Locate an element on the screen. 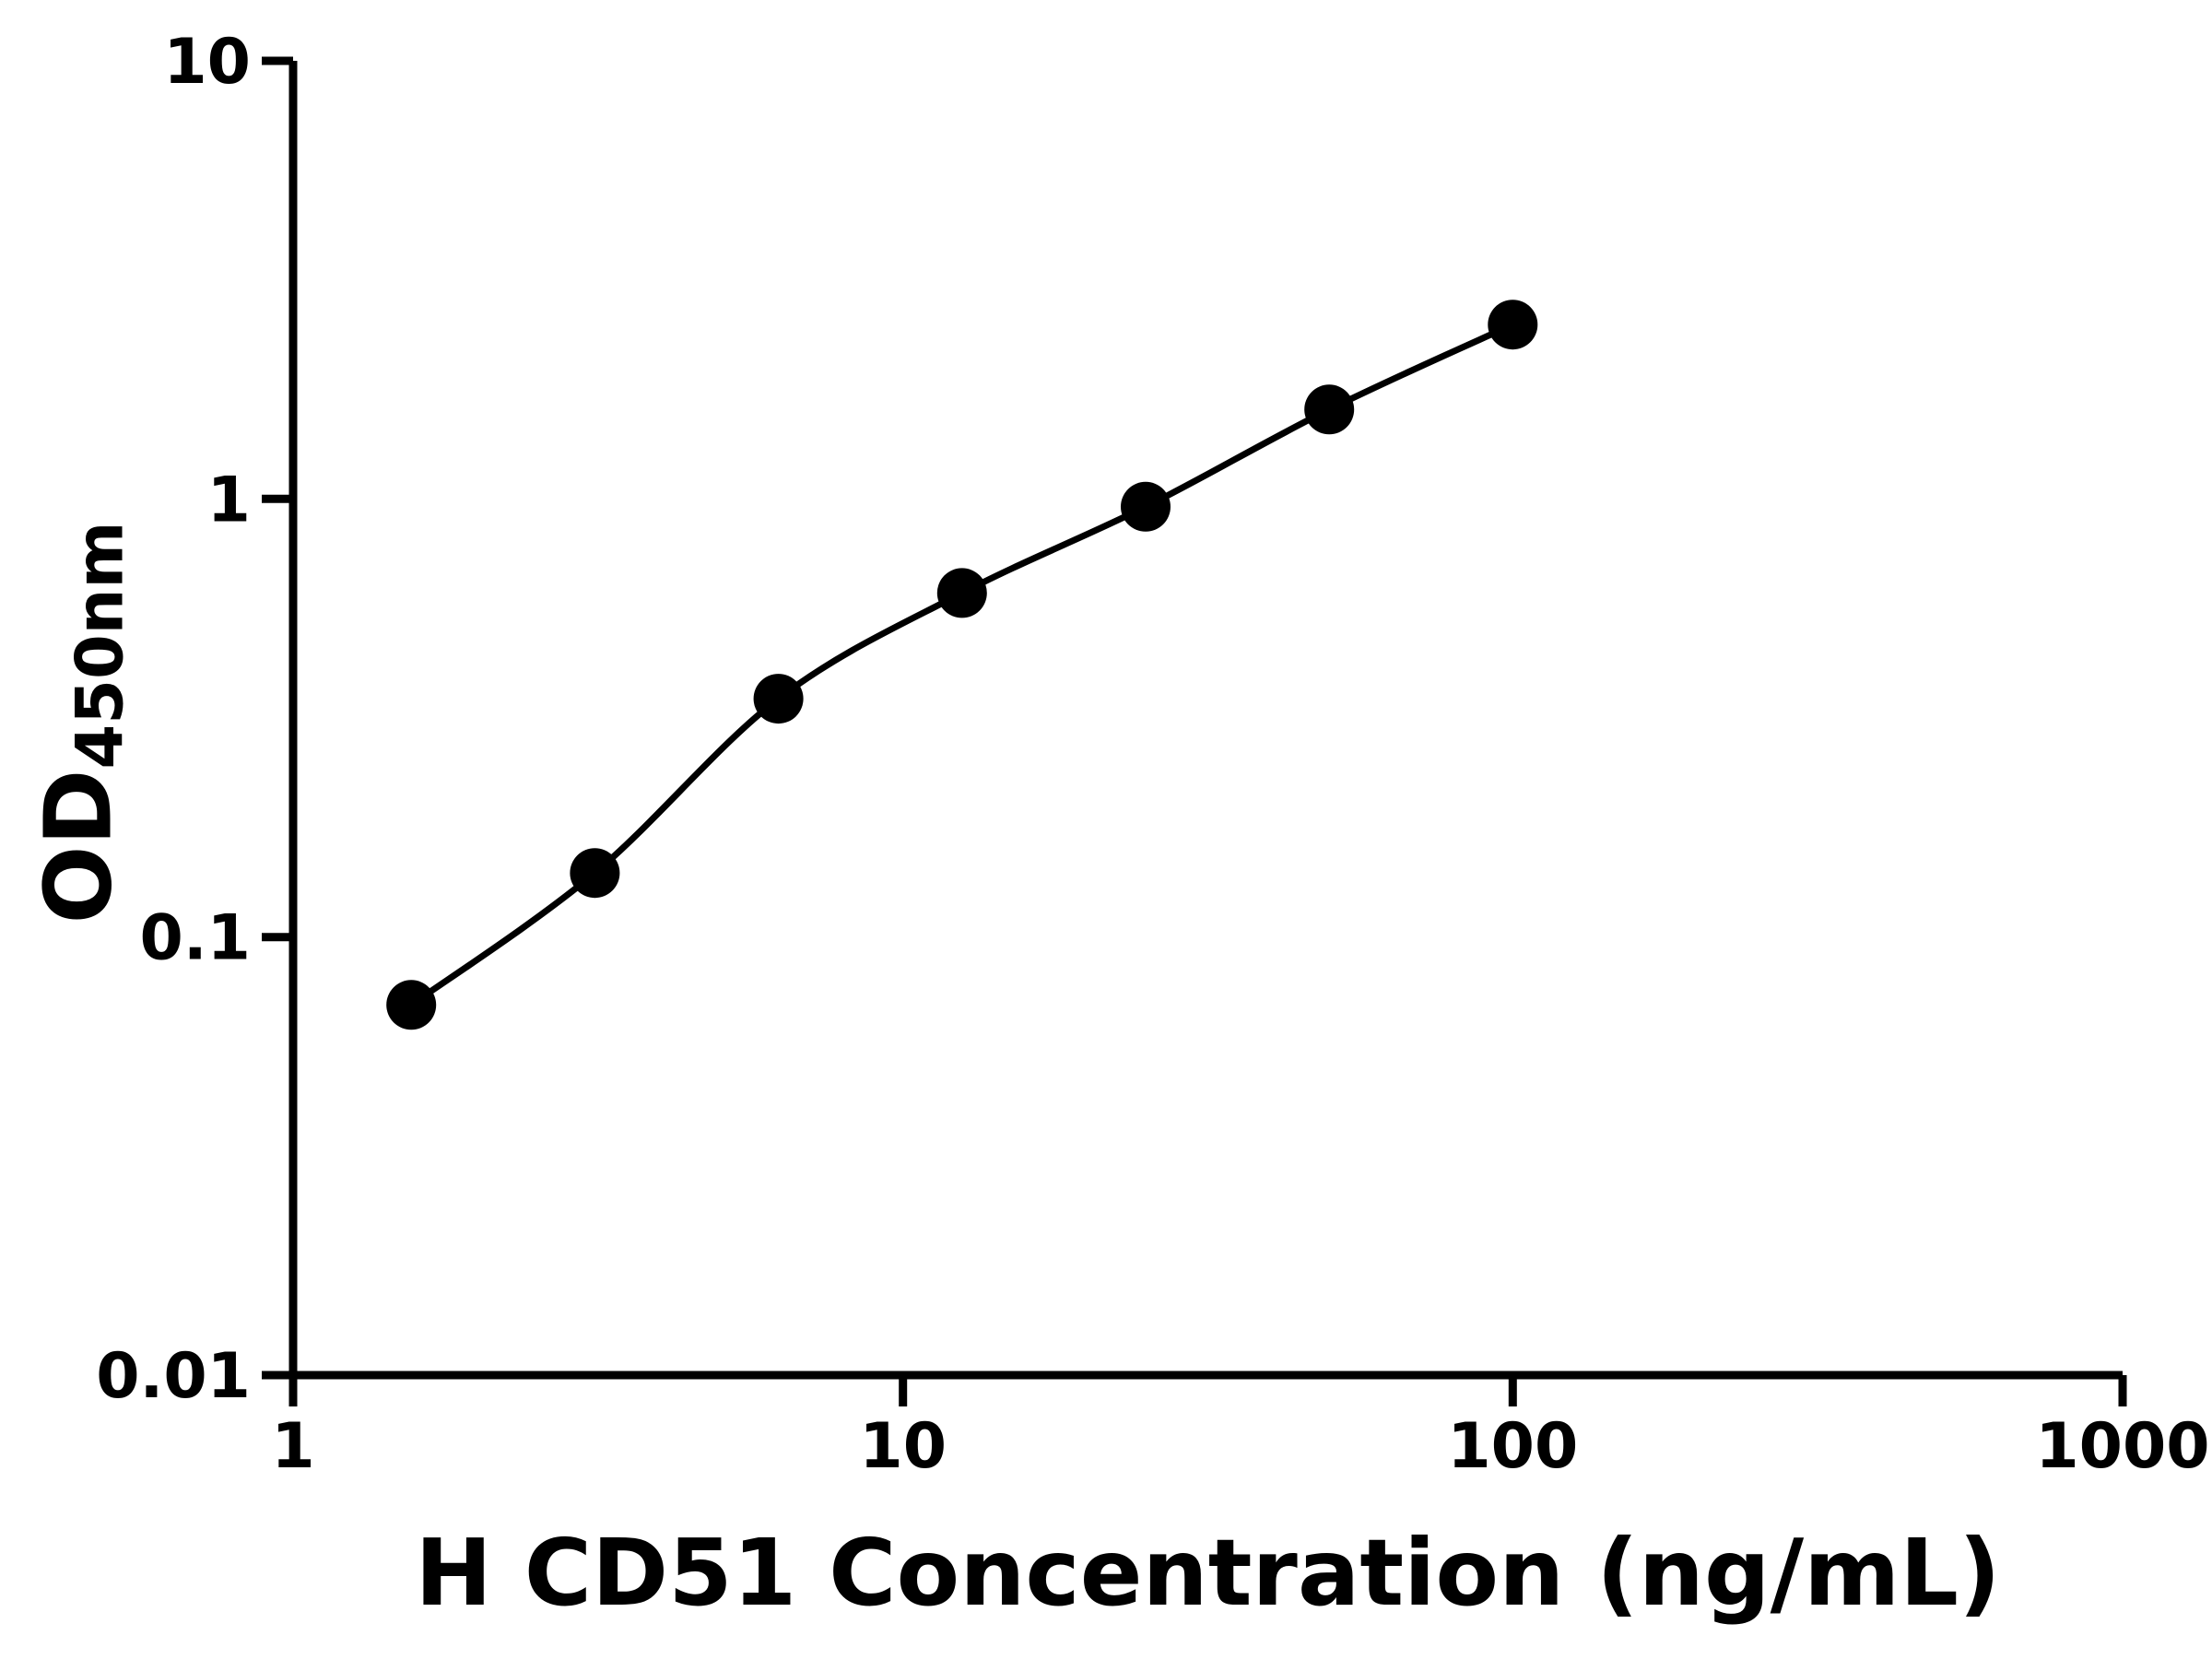 The height and width of the screenshot is (1659, 2212). x-tick-label: 1000 is located at coordinates (2122, 1446).